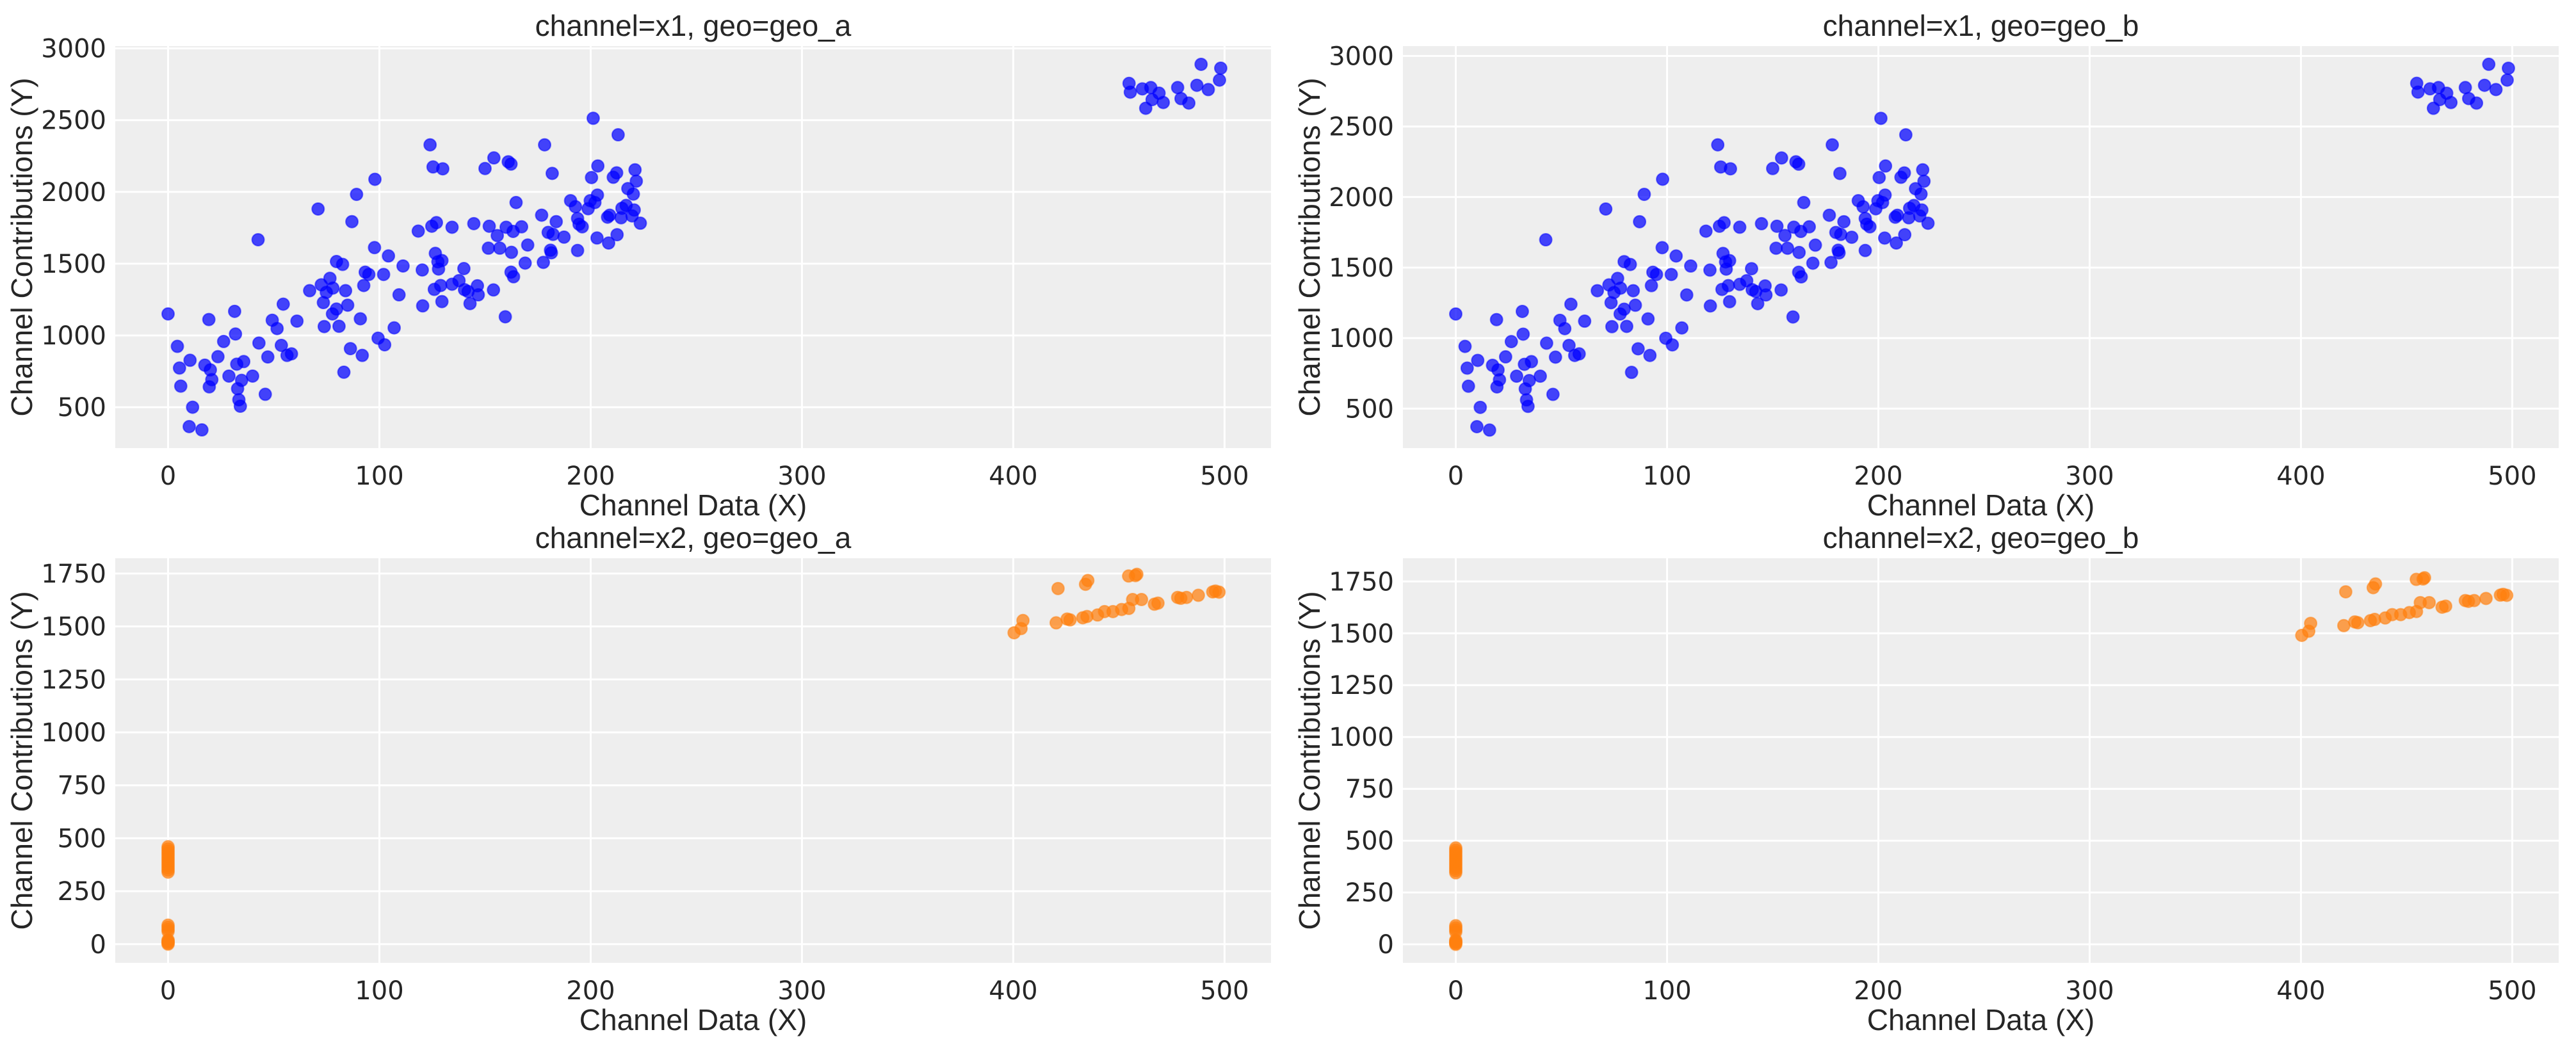 This screenshot has width=2576, height=1039. What do you see at coordinates (21, 247) in the screenshot?
I see `y-axis-label: Channel Contributions (Y)` at bounding box center [21, 247].